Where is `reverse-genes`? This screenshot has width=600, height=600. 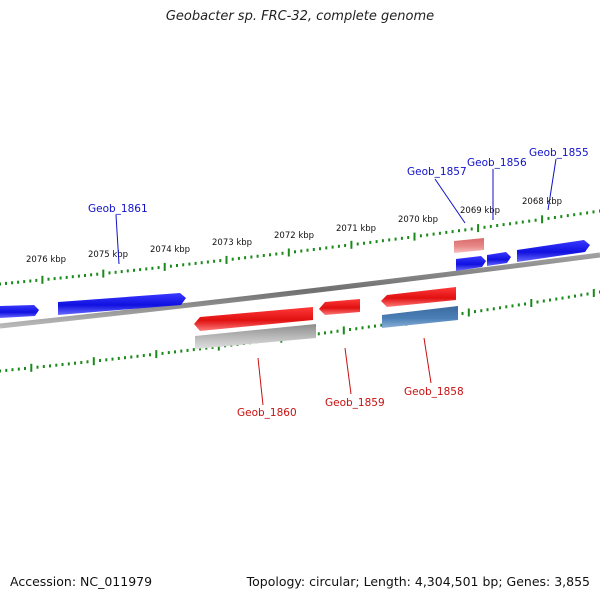 reverse-genes is located at coordinates (326, 318).